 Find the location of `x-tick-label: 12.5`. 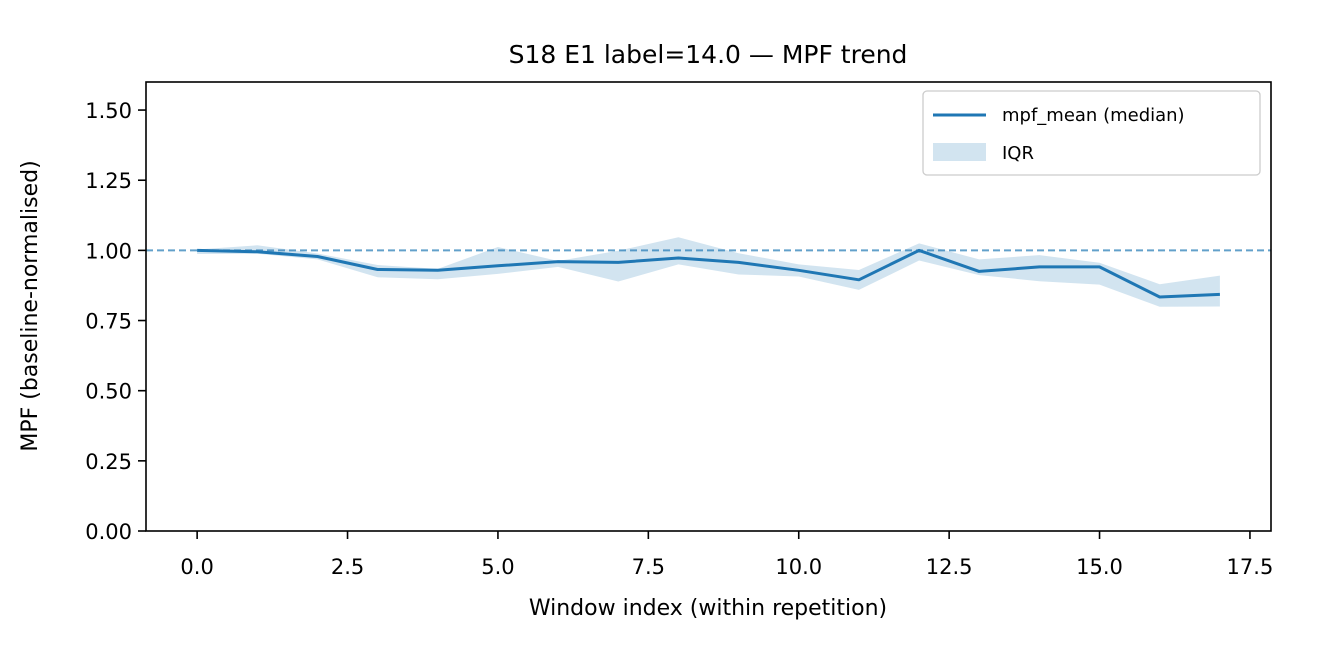

x-tick-label: 12.5 is located at coordinates (949, 567).